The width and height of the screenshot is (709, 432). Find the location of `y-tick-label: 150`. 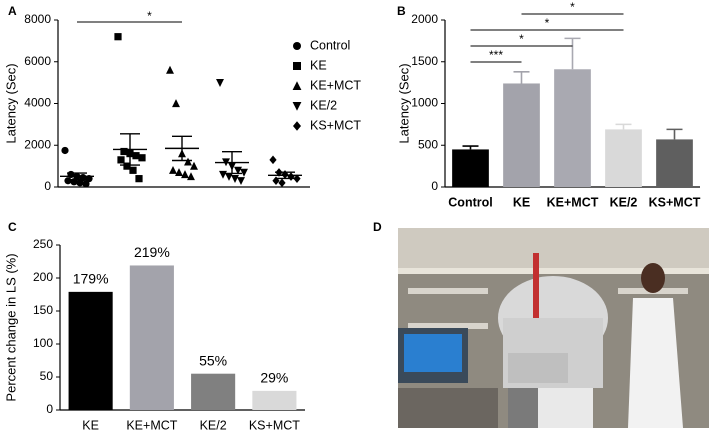

y-tick-label: 150 is located at coordinates (43, 310).